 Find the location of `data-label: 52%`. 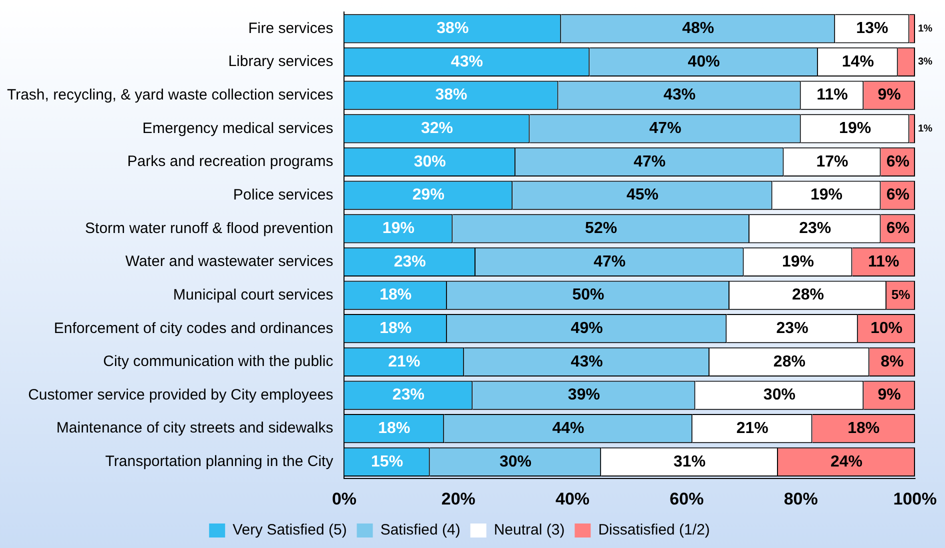

data-label: 52% is located at coordinates (601, 229).